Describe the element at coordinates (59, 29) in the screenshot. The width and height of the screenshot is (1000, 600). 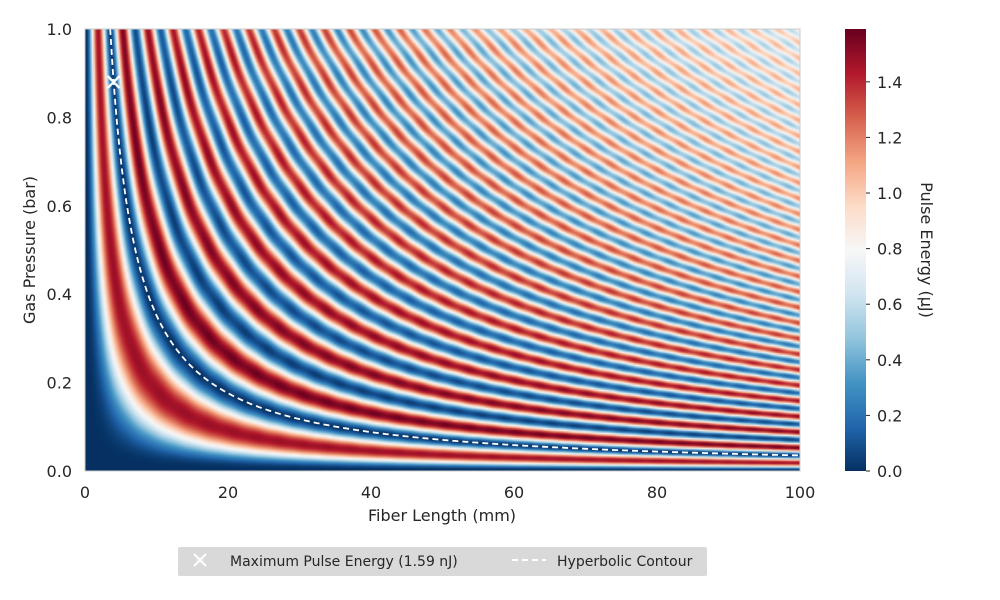
I see `y-tick-label: 1.0` at that location.